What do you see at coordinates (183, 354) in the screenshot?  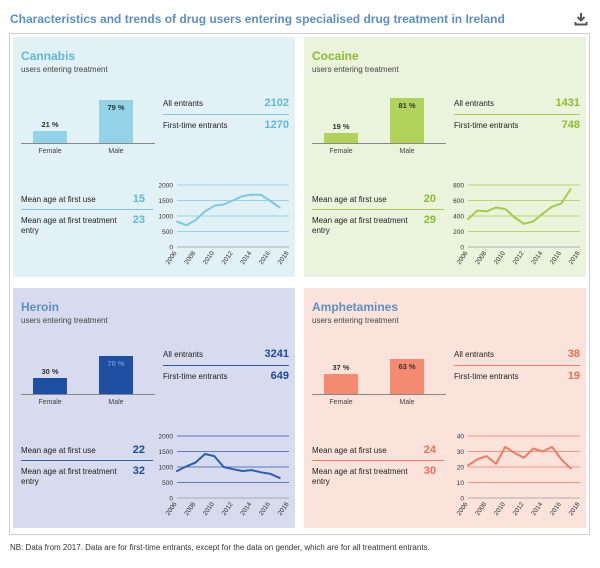 I see `all-entrants-label: All entrants` at bounding box center [183, 354].